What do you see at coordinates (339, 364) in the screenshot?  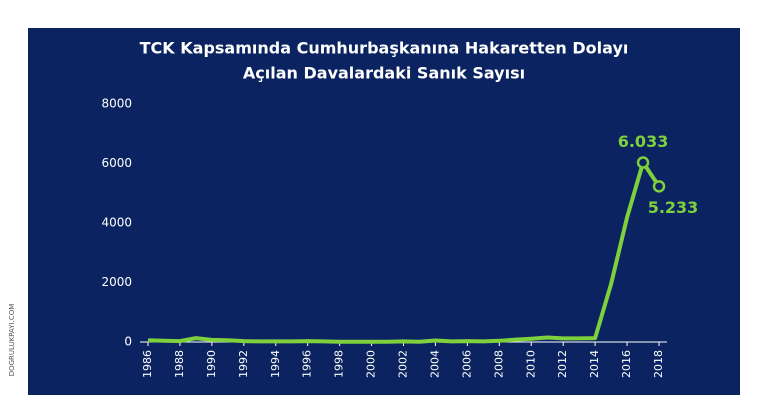 I see `x-tick-label: 1998` at bounding box center [339, 364].